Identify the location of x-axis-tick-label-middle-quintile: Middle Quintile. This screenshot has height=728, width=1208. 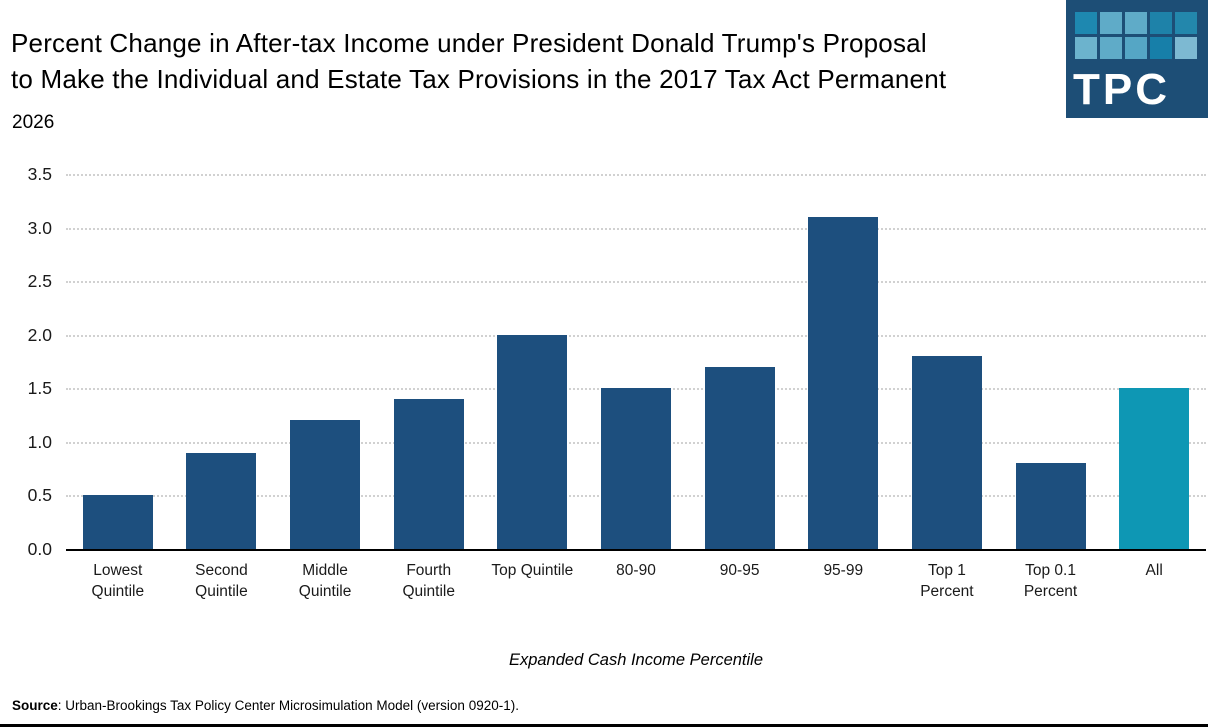
(325, 581).